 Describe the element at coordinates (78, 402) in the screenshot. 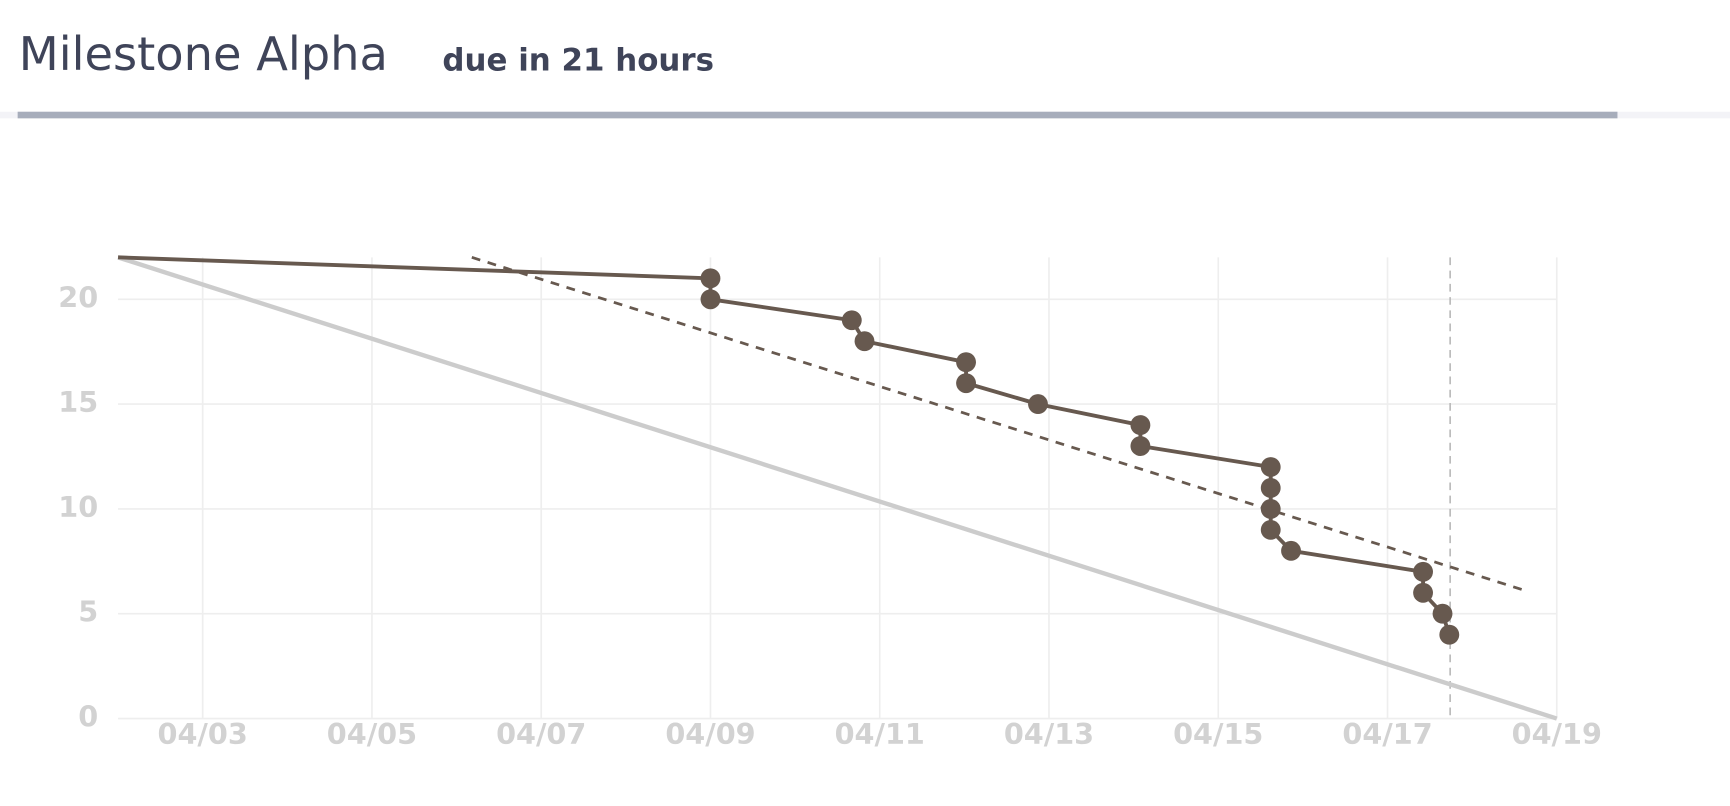

I see `y-tick-label: 15` at that location.